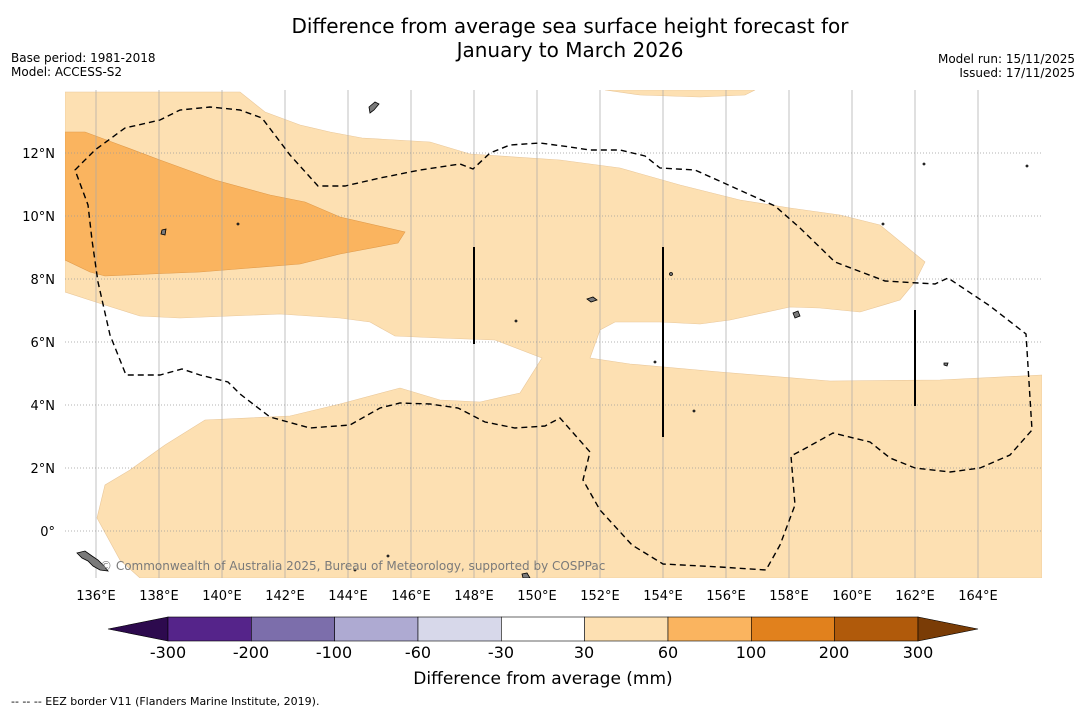  I want to click on colorbar-label: 30, so click(584, 652).